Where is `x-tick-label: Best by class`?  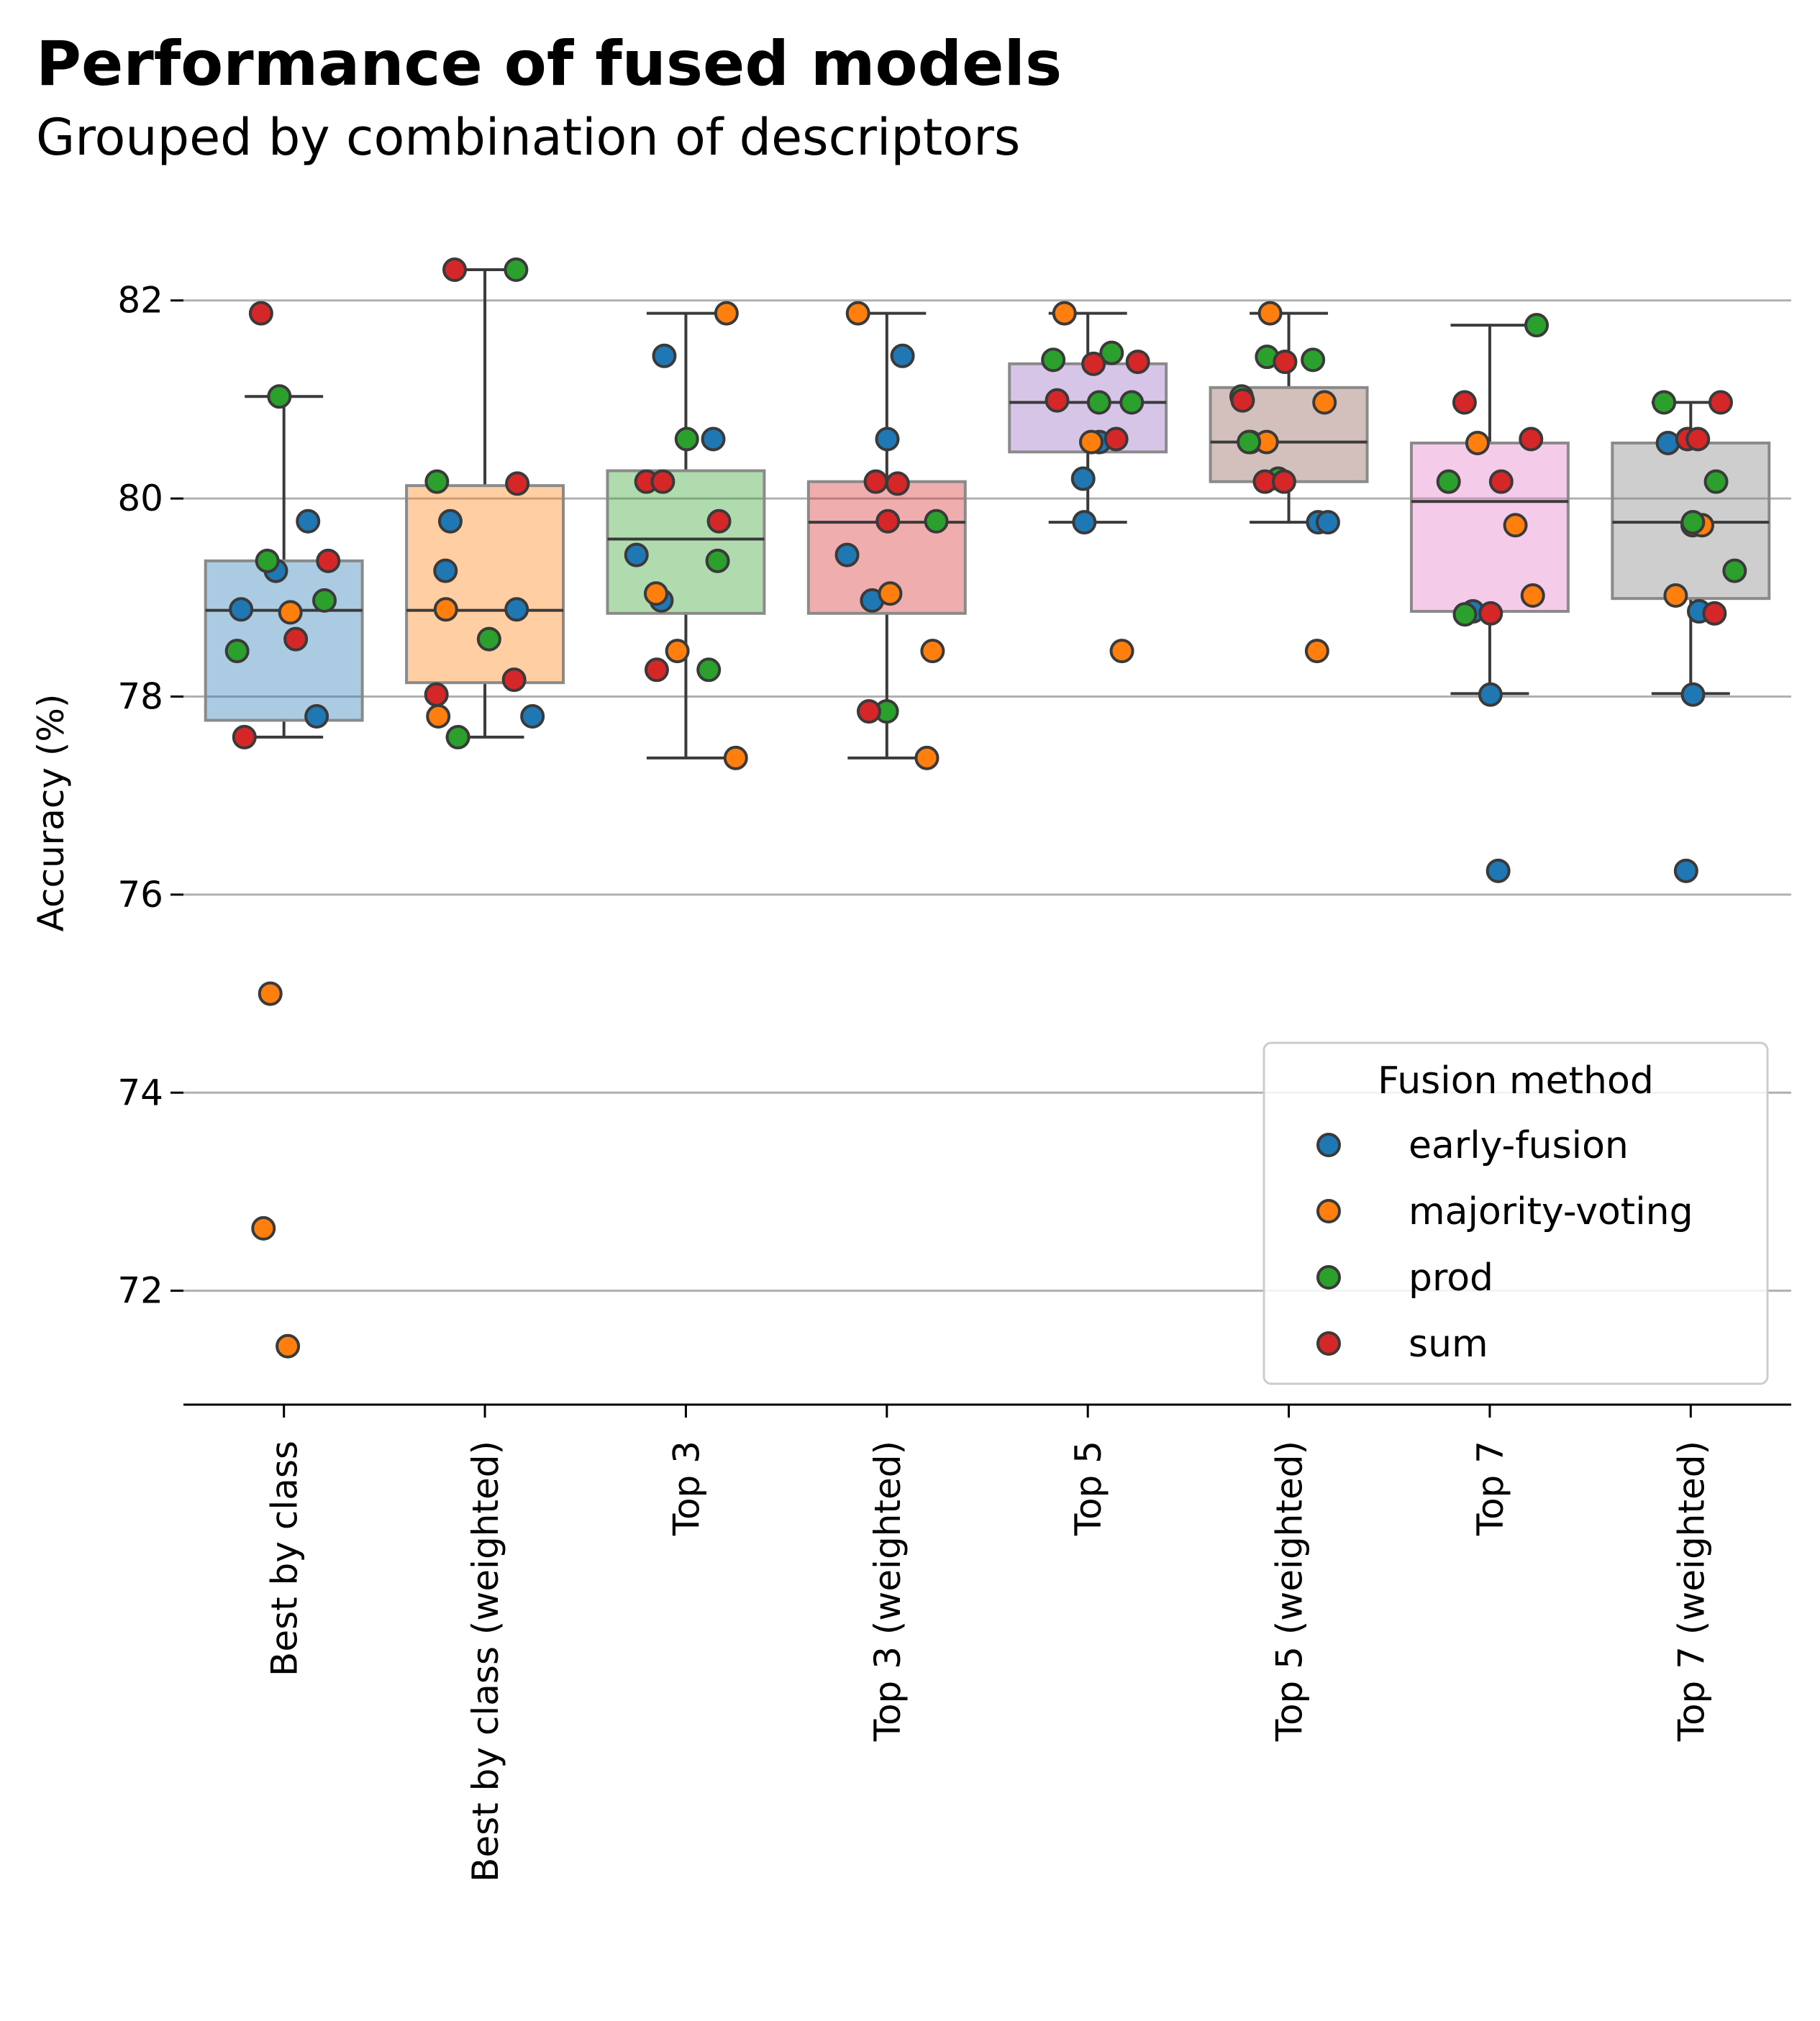 x-tick-label: Best by class is located at coordinates (285, 1558).